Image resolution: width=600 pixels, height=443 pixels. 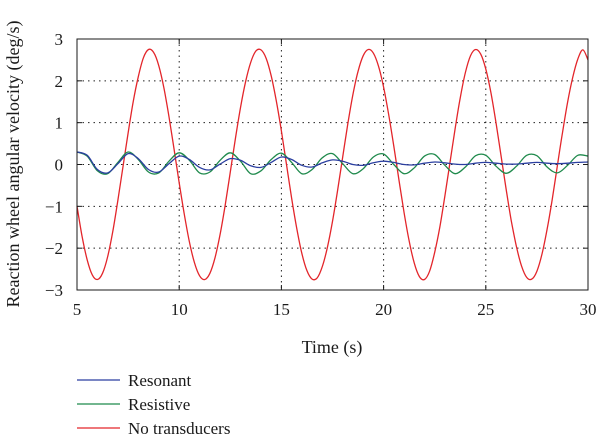 I want to click on x-tick-label: 15, so click(x=281, y=309).